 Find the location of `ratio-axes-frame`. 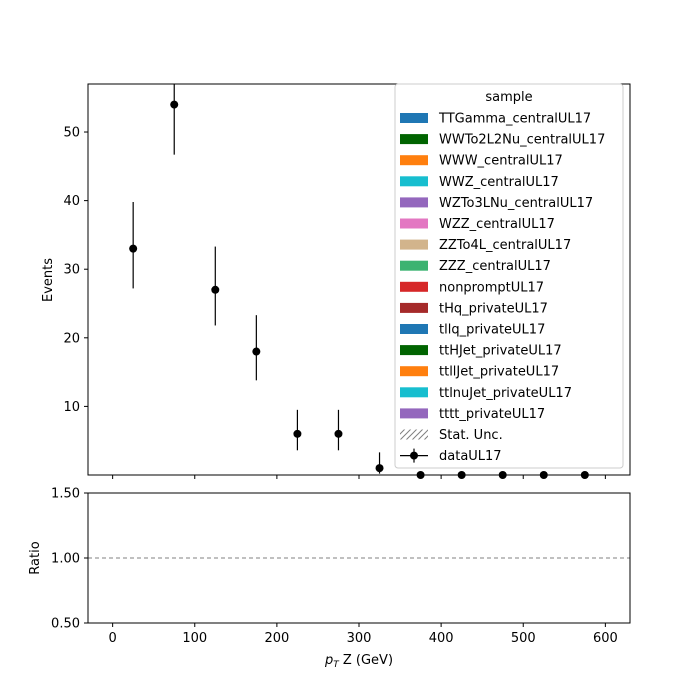

ratio-axes-frame is located at coordinates (359, 558).